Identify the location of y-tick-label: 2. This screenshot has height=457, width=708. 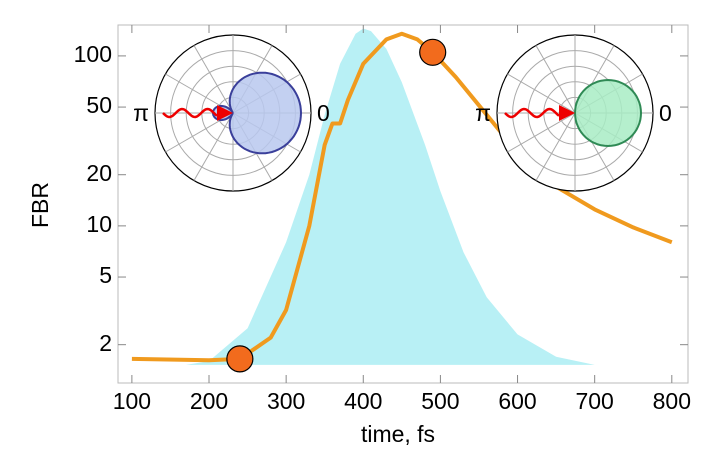
(105, 343).